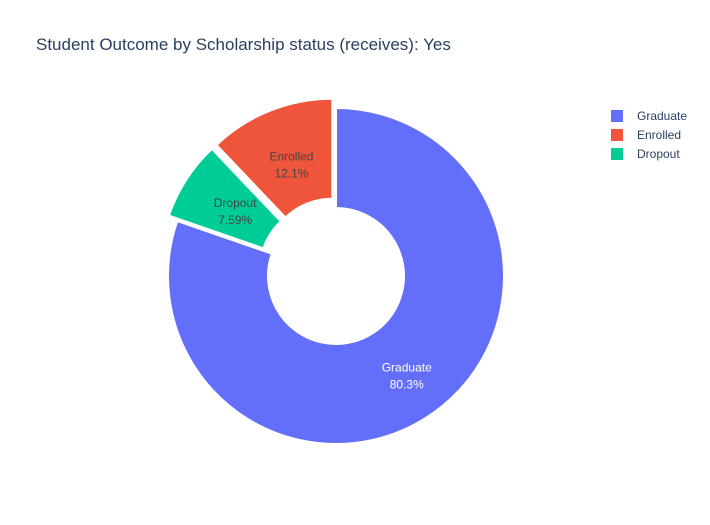  I want to click on slice-dropout, so click(225, 198).